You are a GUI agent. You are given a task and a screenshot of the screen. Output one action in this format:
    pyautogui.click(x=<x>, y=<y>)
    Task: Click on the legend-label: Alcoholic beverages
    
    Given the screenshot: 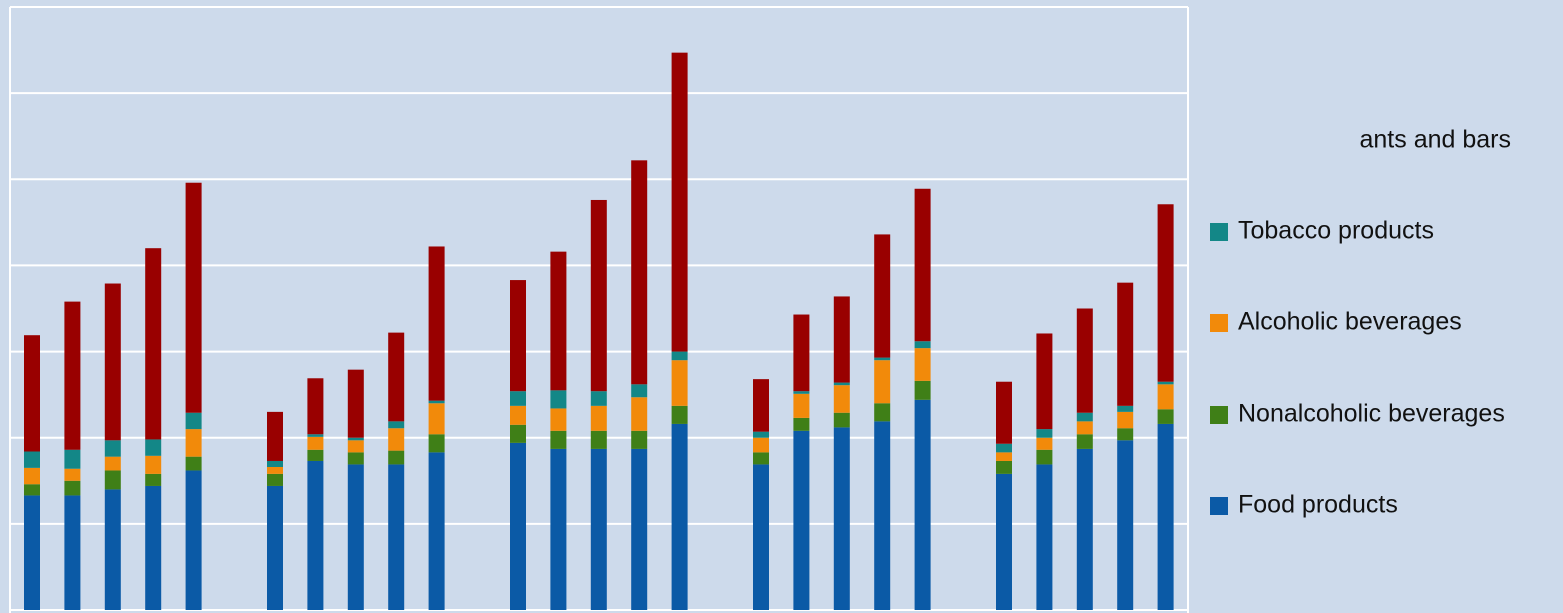 What is the action you would take?
    pyautogui.click(x=1350, y=322)
    